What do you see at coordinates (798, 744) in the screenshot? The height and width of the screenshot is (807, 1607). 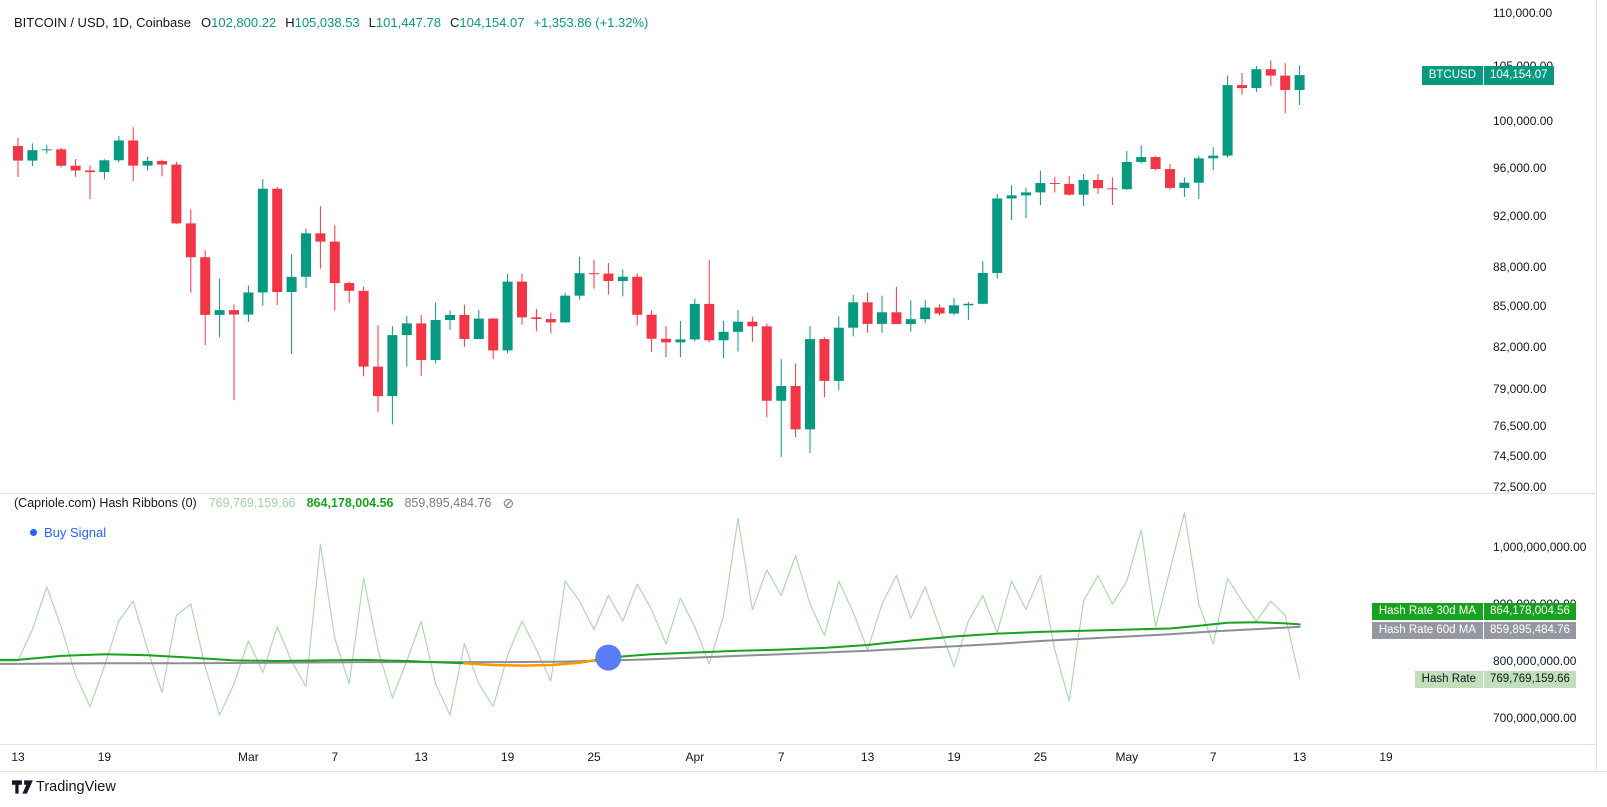 I see `time-axis-divider` at bounding box center [798, 744].